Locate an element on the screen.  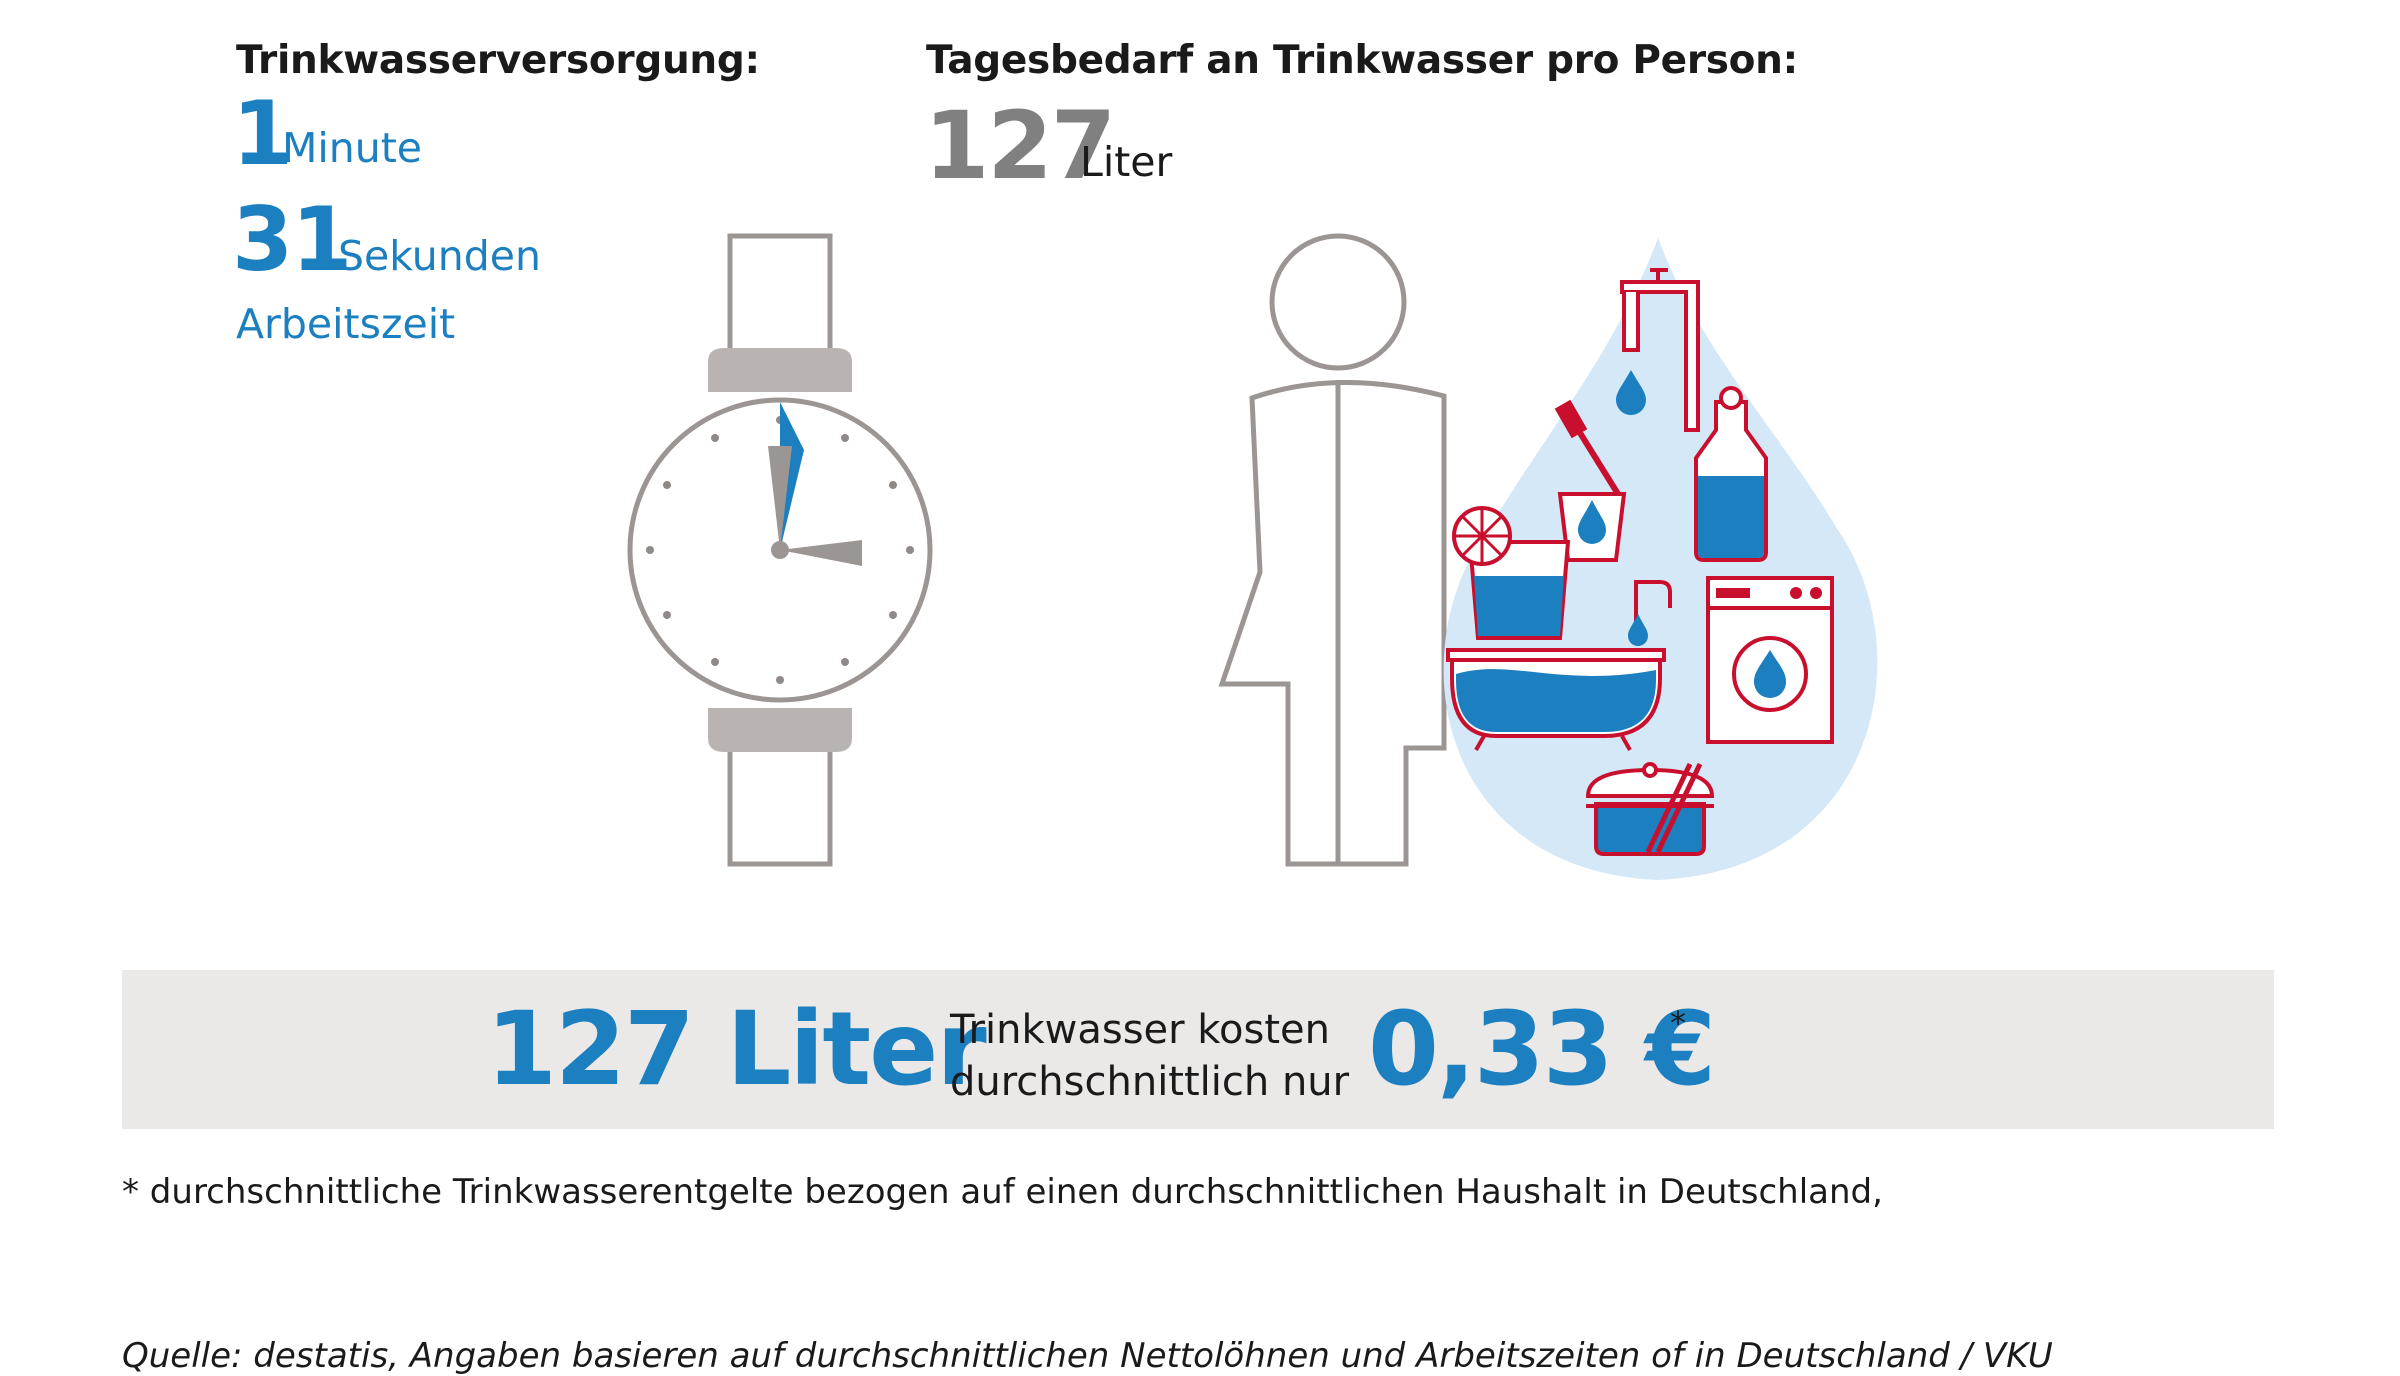
supply-heading: Trinkwasserversorgung: is located at coordinates (498, 60).